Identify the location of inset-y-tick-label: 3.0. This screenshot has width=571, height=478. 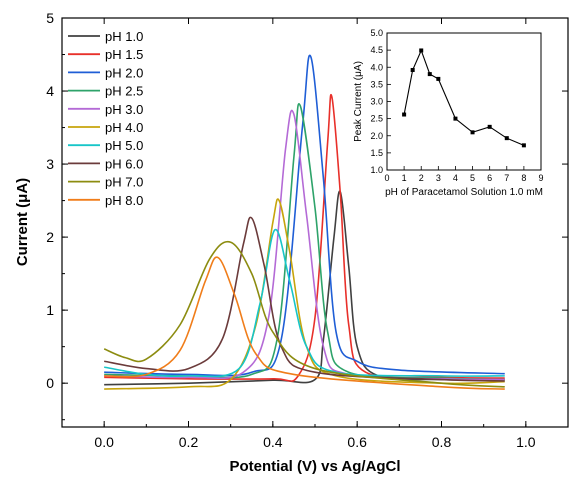
(376, 102).